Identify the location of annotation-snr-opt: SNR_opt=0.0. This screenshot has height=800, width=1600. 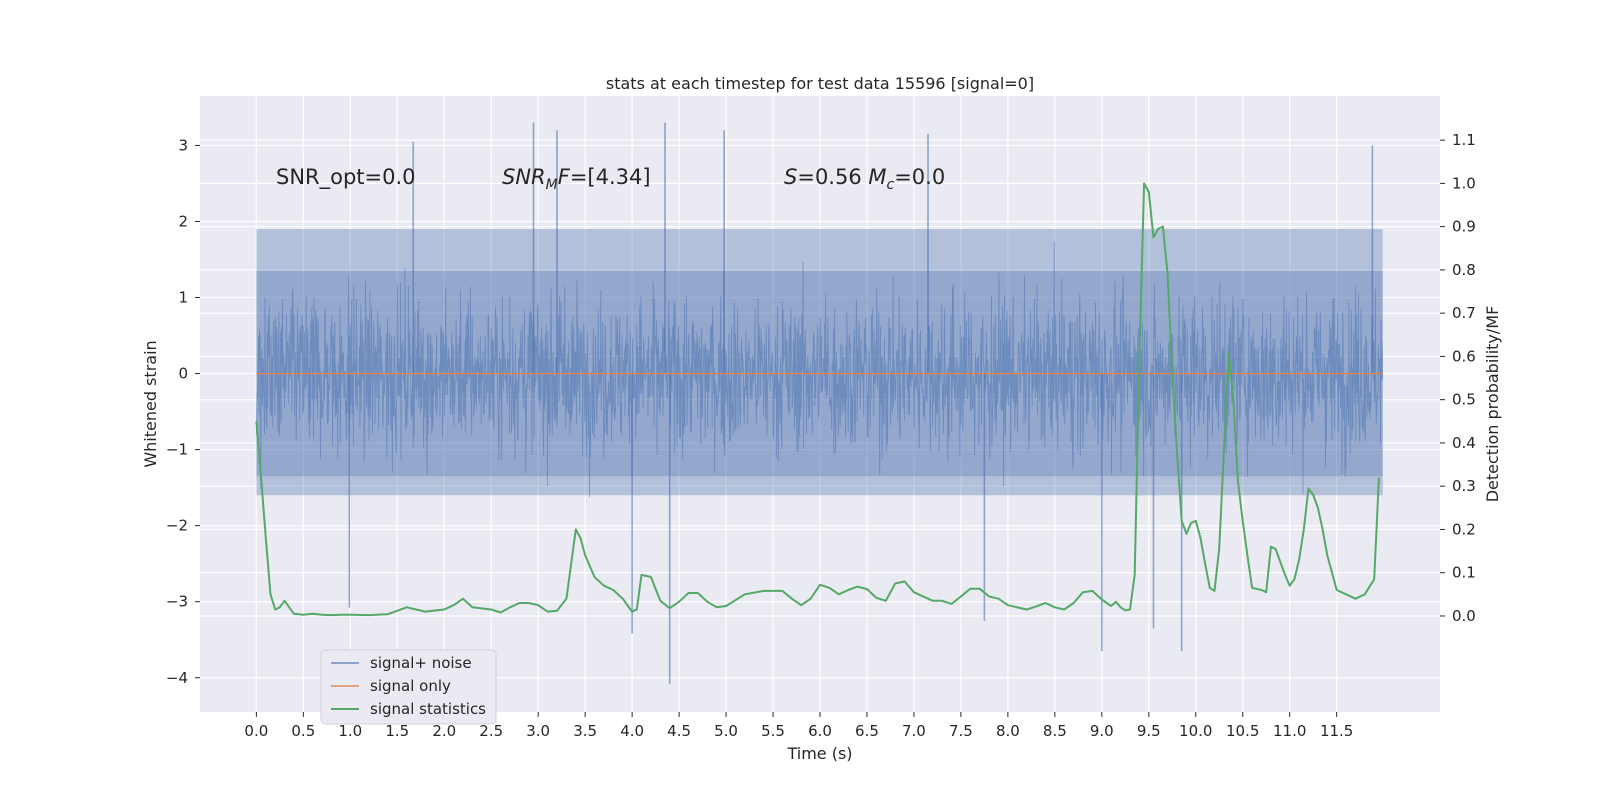
(346, 177).